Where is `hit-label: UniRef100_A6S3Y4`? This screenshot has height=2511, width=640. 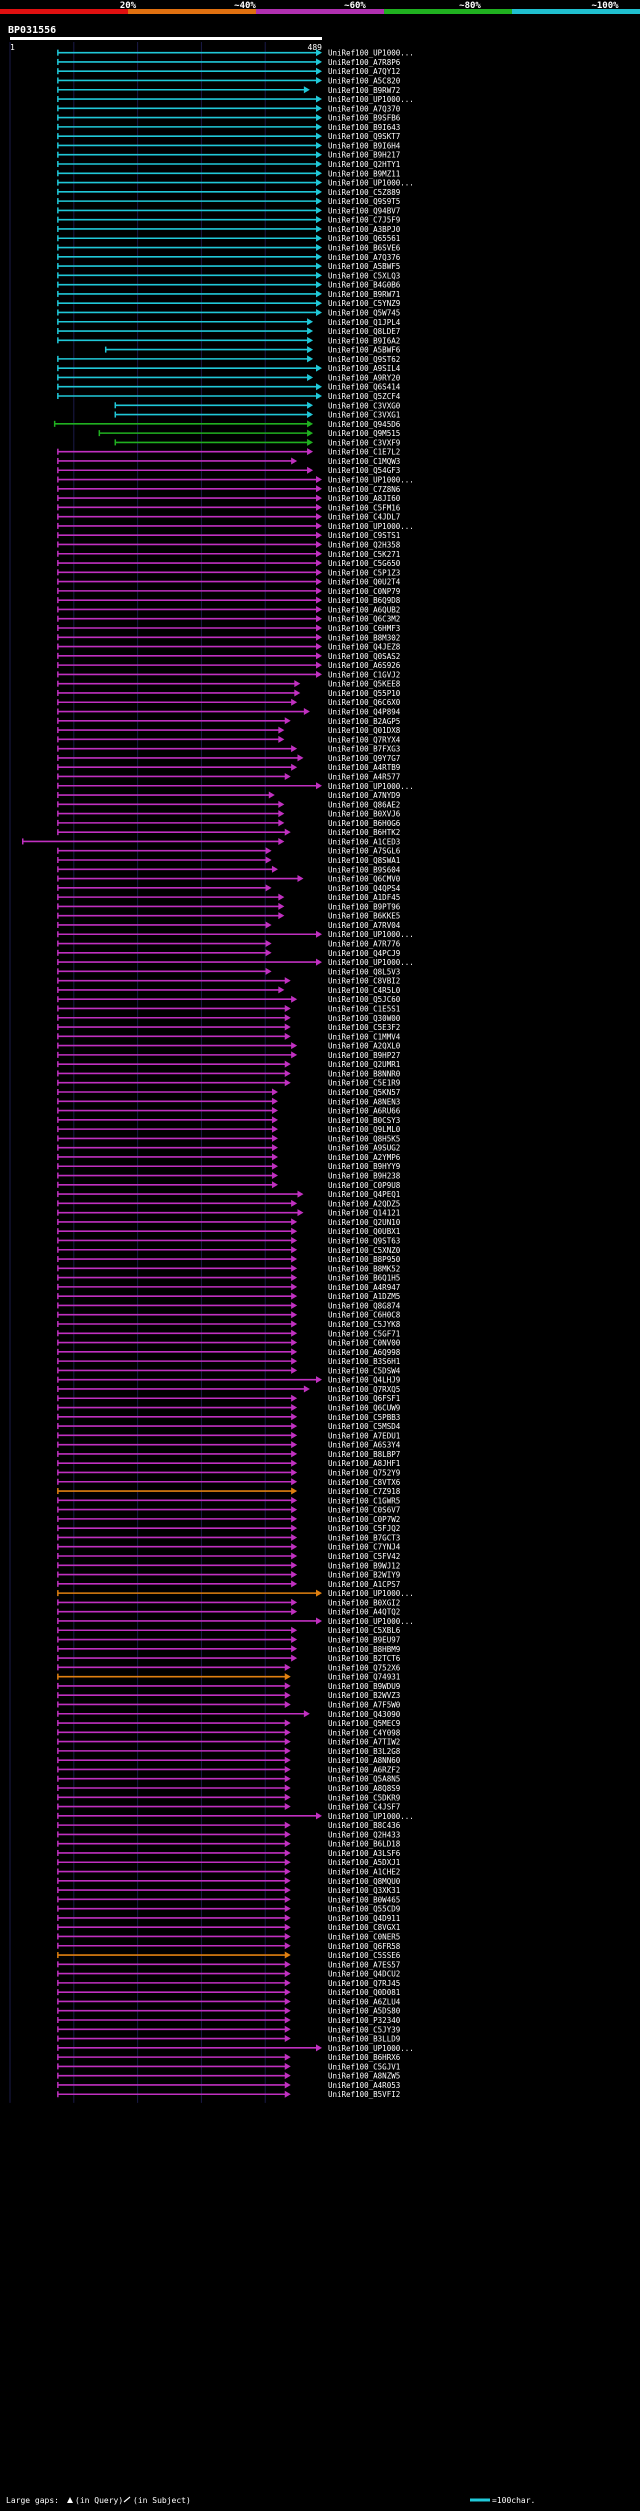 hit-label: UniRef100_A6S3Y4 is located at coordinates (364, 1445).